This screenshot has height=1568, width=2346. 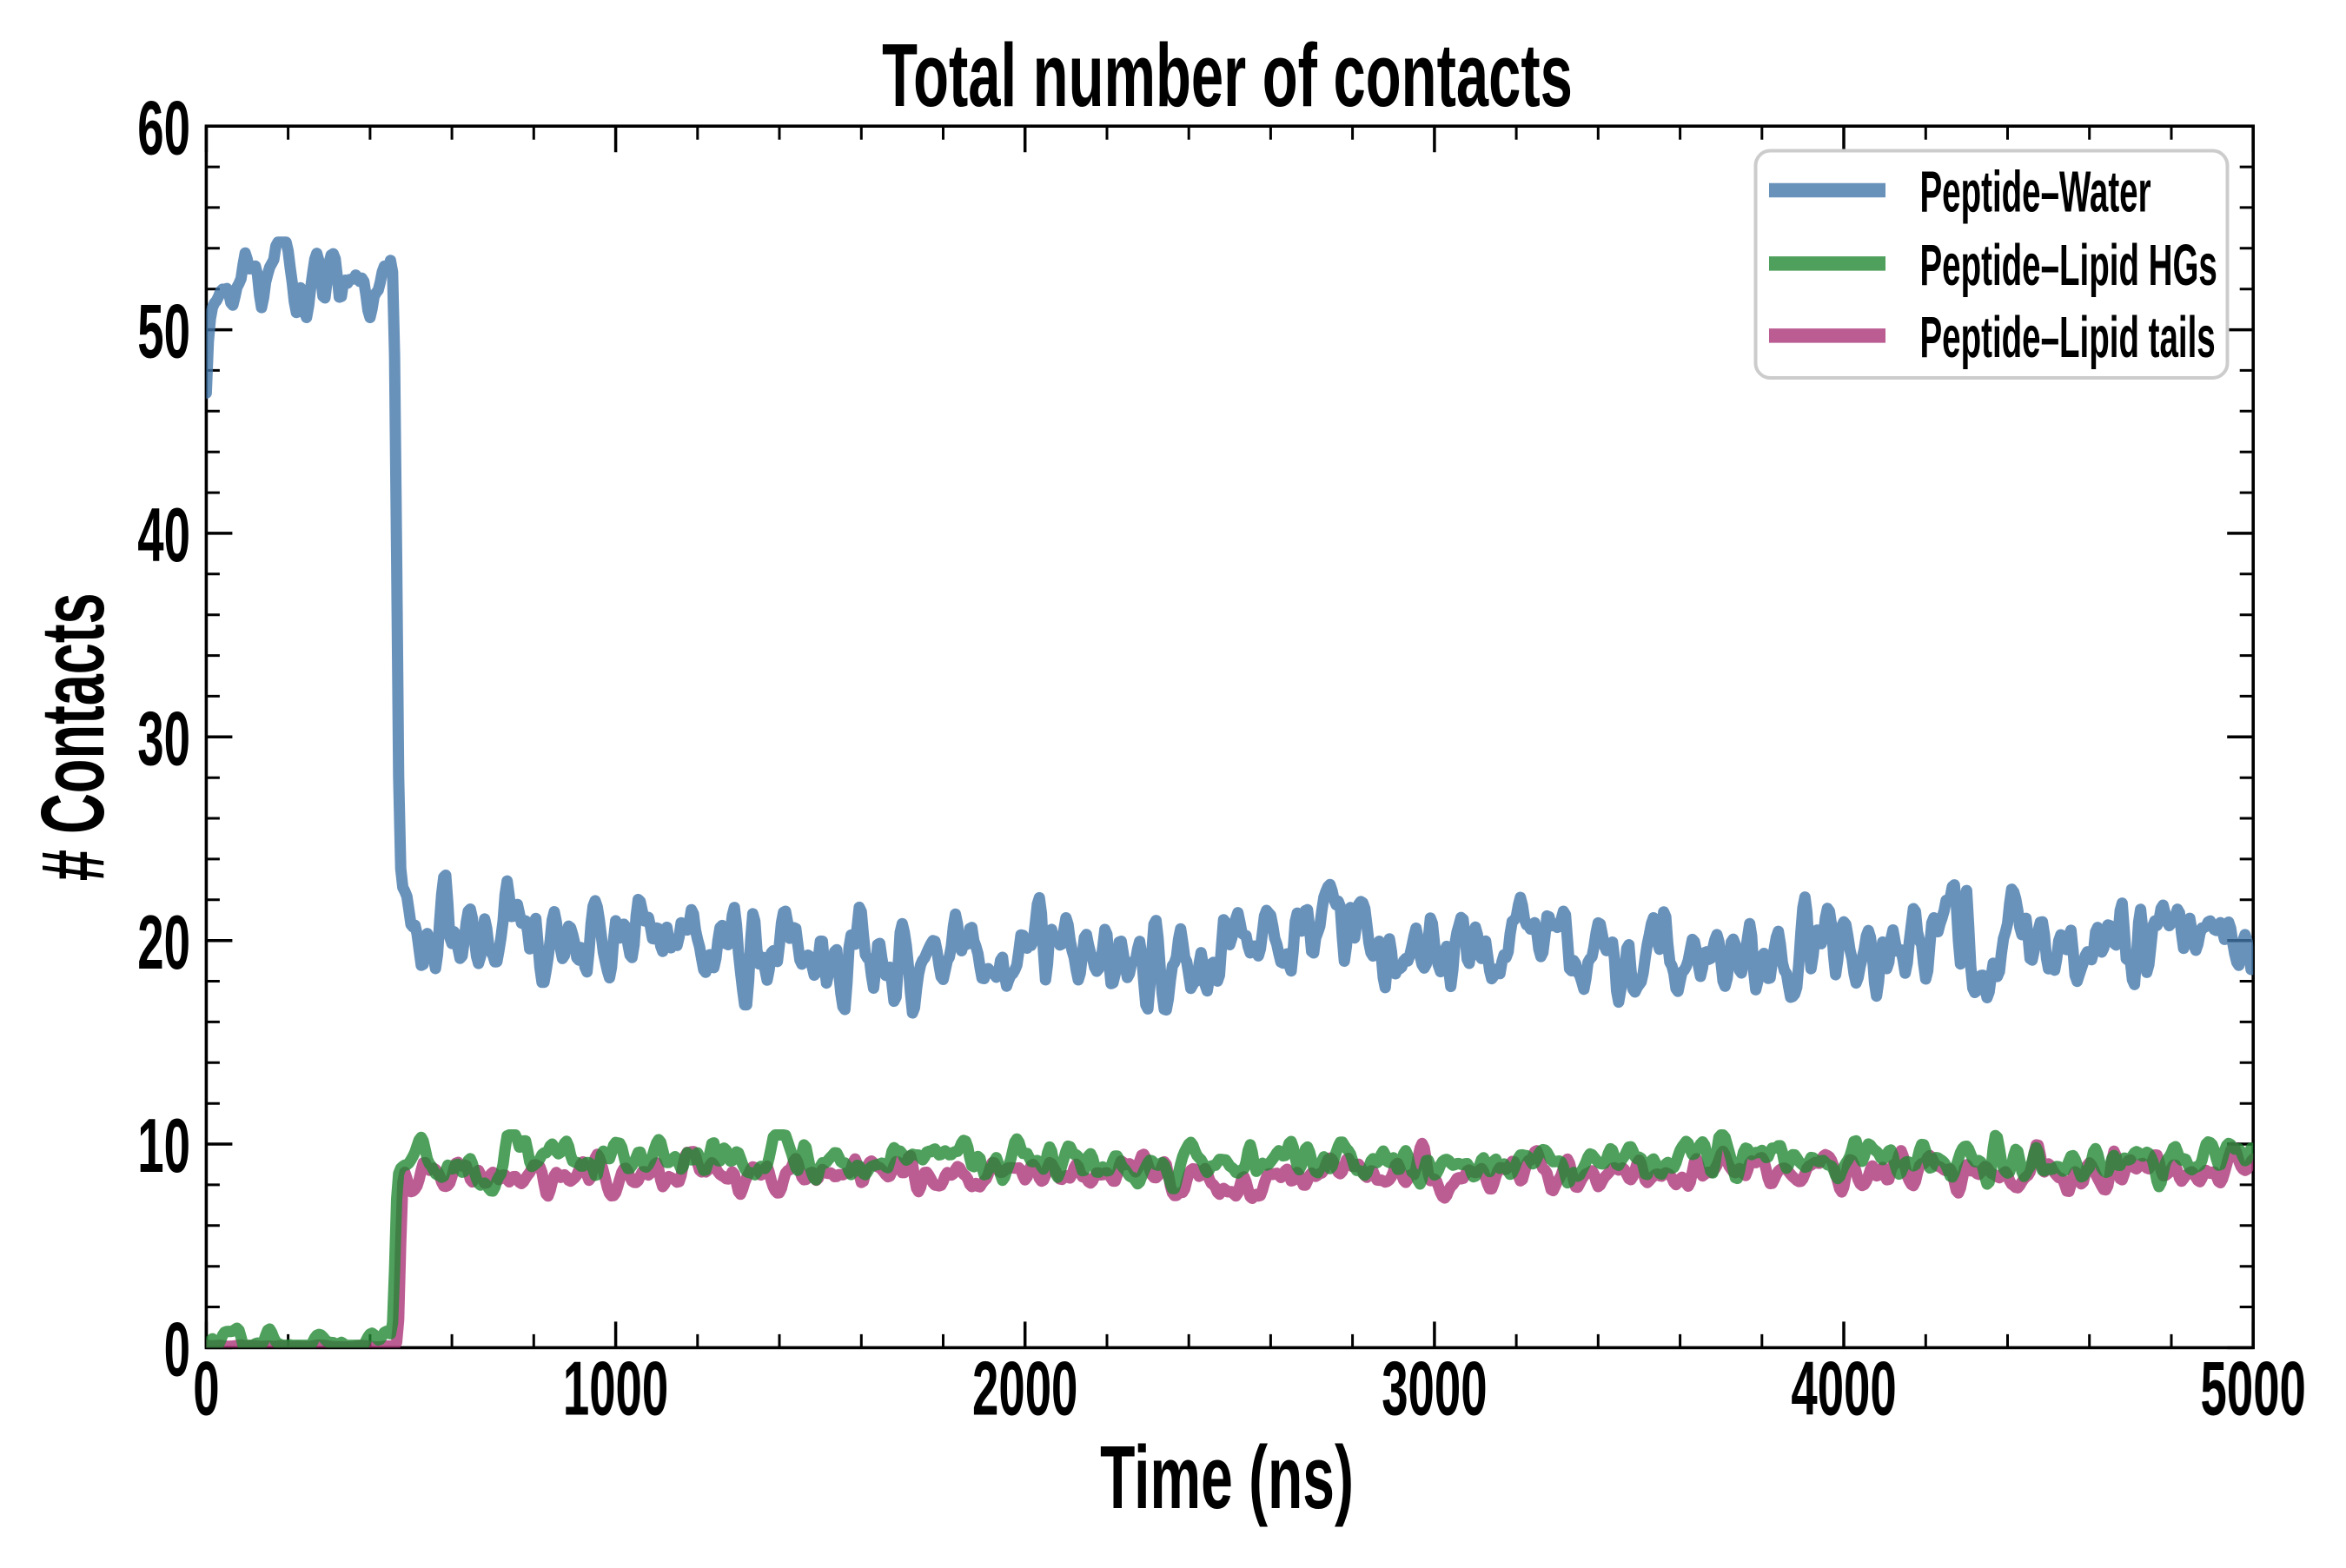 I want to click on svg-text: Peptide–Lipid HGs, so click(x=2069, y=265).